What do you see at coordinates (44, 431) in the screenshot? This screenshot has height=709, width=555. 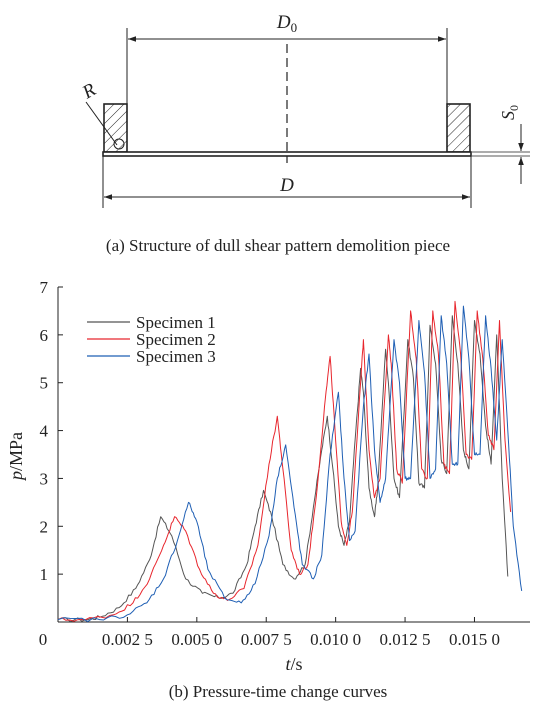 I see `y-tick-label: 4` at bounding box center [44, 431].